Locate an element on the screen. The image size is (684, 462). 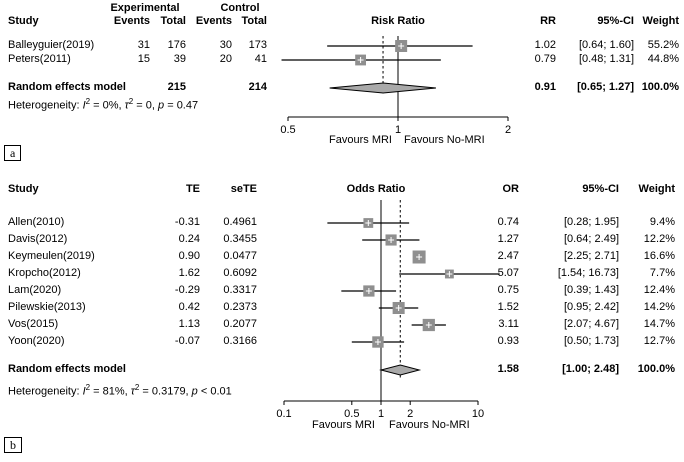
study-effect: 3.11 is located at coordinates (508, 324).